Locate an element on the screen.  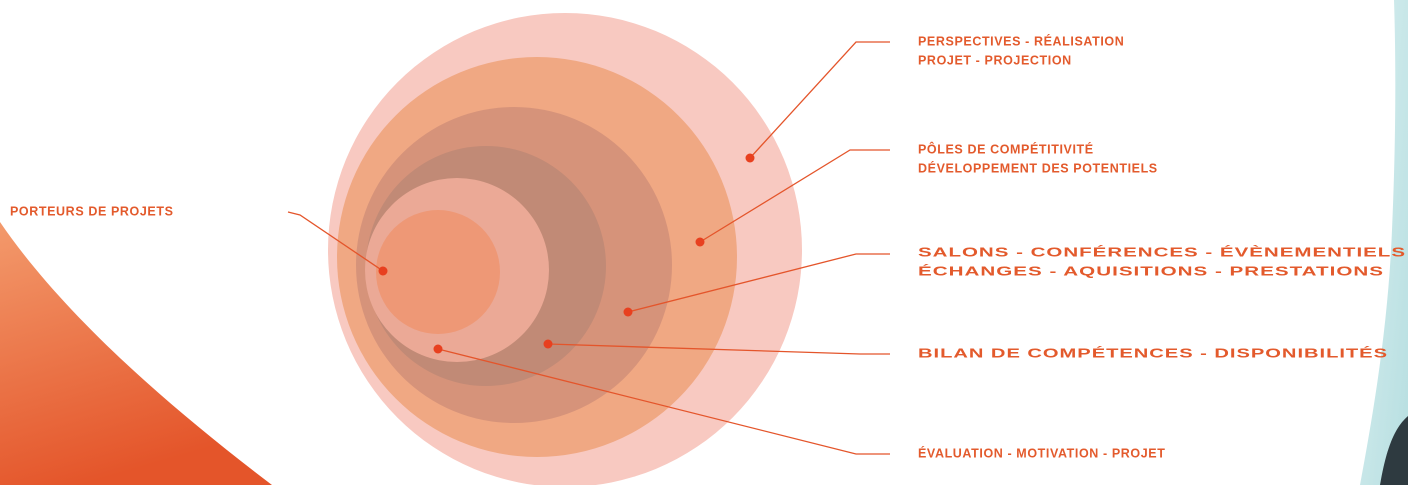
label-bilan: BILAN DE COMPÉTENCES - DISPONIBILITÉS is located at coordinates (1153, 352).